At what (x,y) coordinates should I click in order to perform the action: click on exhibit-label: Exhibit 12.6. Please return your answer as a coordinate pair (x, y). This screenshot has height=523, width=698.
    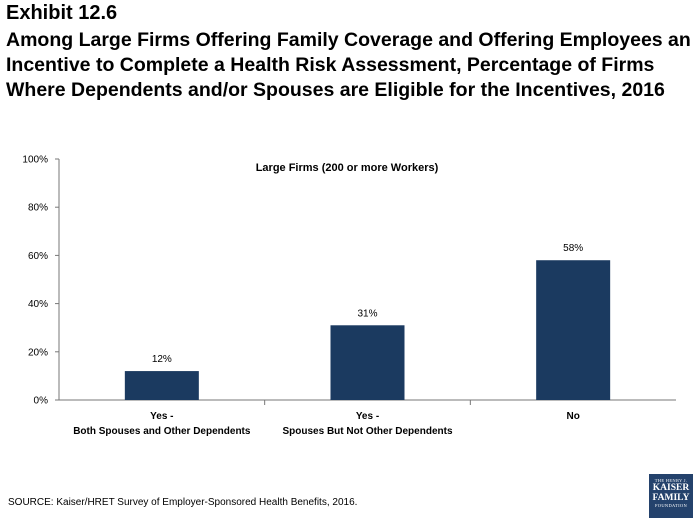
    Looking at the image, I should click on (62, 13).